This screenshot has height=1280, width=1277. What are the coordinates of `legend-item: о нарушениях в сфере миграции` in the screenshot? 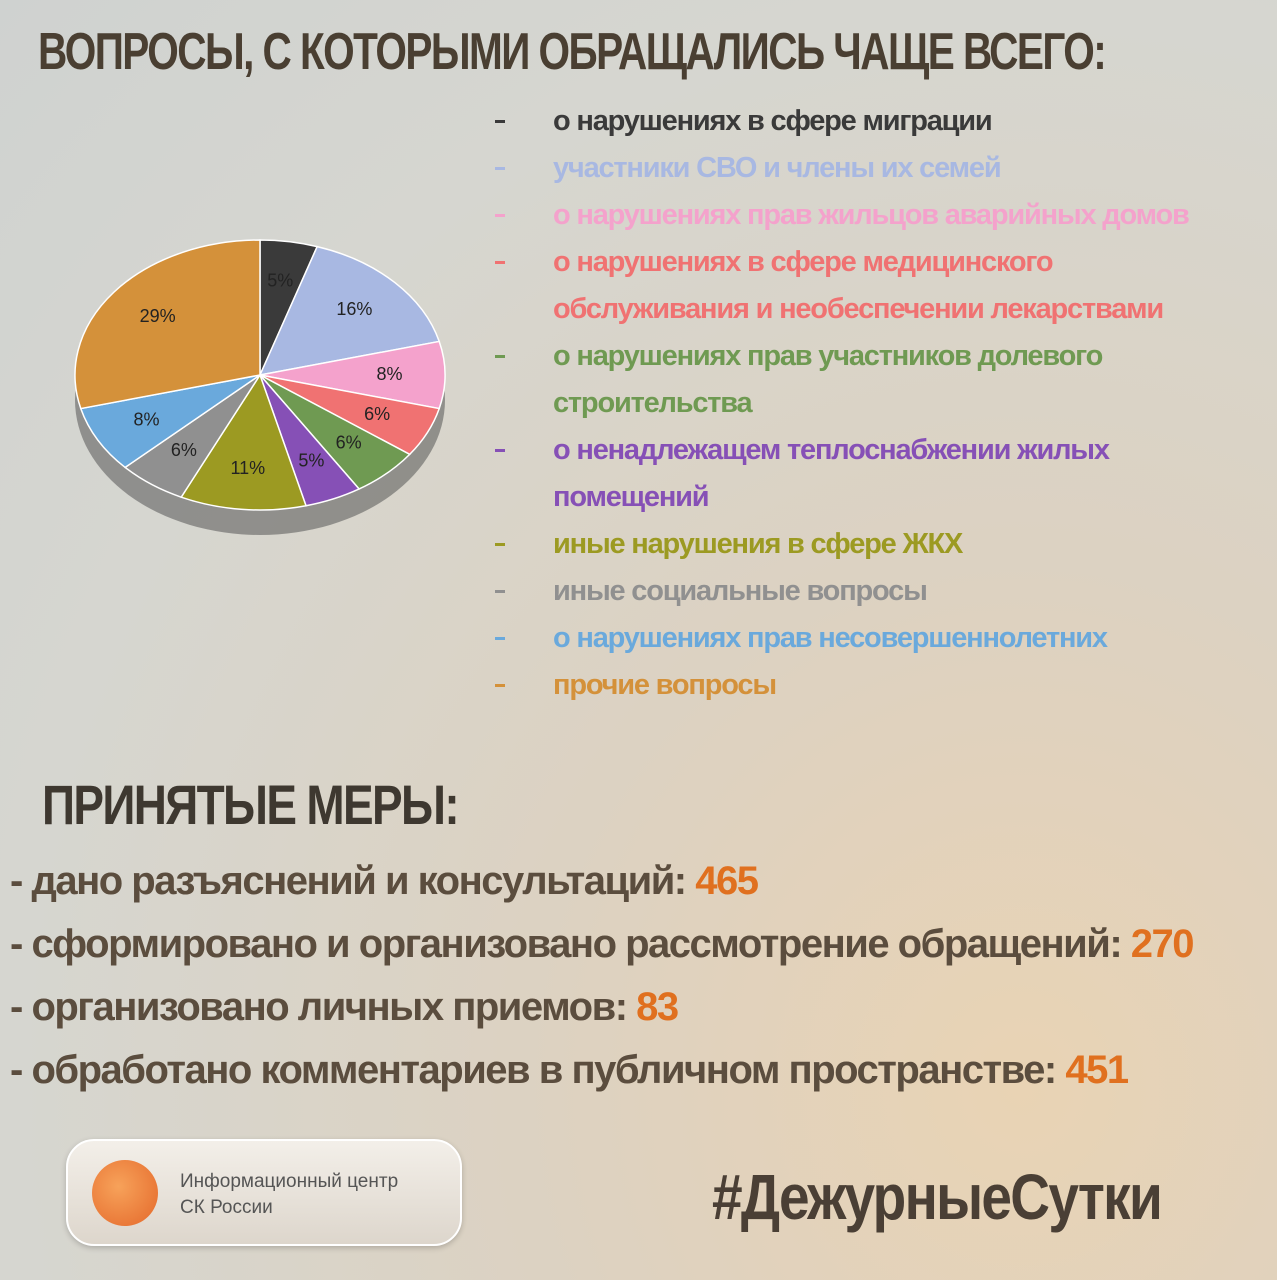 It's located at (870, 121).